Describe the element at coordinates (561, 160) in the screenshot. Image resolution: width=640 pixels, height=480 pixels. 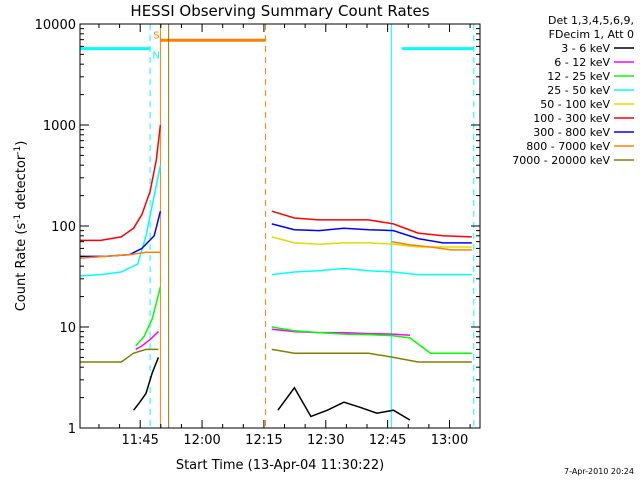
I see `legend-label-8: 7000 - 20000 keV` at that location.